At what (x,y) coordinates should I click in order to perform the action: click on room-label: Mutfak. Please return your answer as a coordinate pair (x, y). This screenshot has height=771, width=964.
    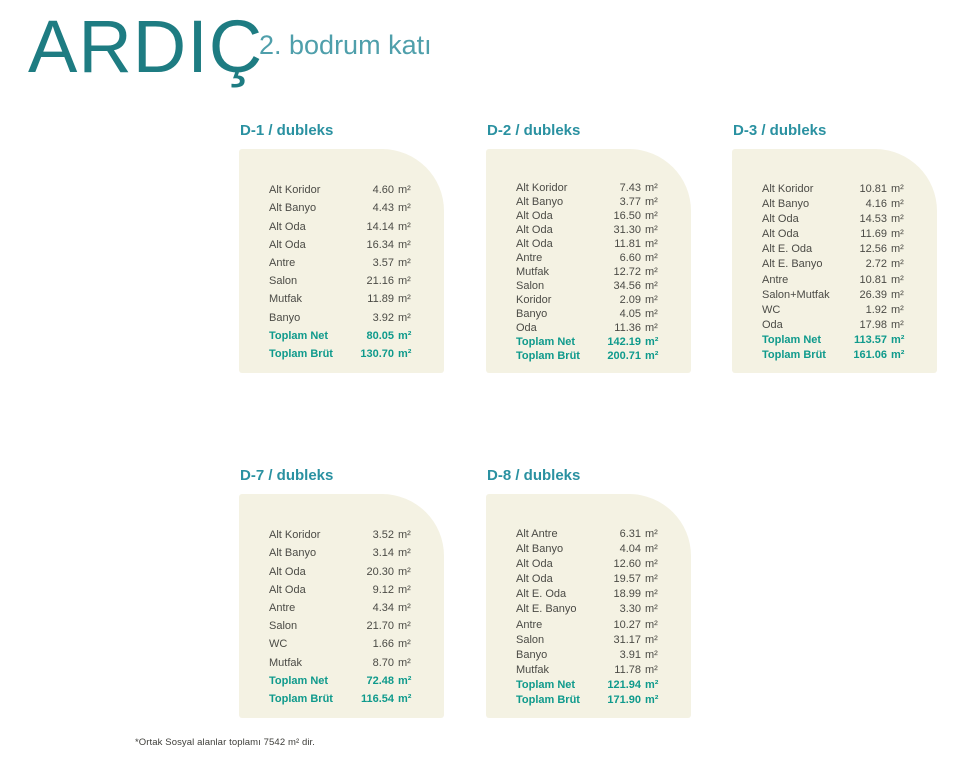
    Looking at the image, I should click on (533, 670).